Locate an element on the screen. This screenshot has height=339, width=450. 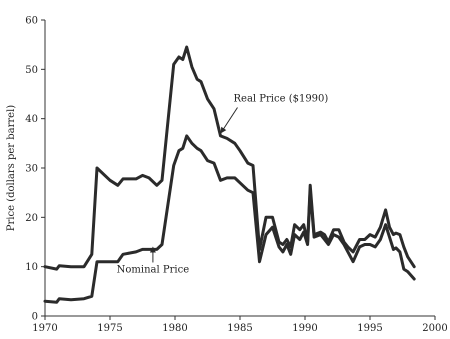
y-tick-label: 40 is located at coordinates (31, 119).